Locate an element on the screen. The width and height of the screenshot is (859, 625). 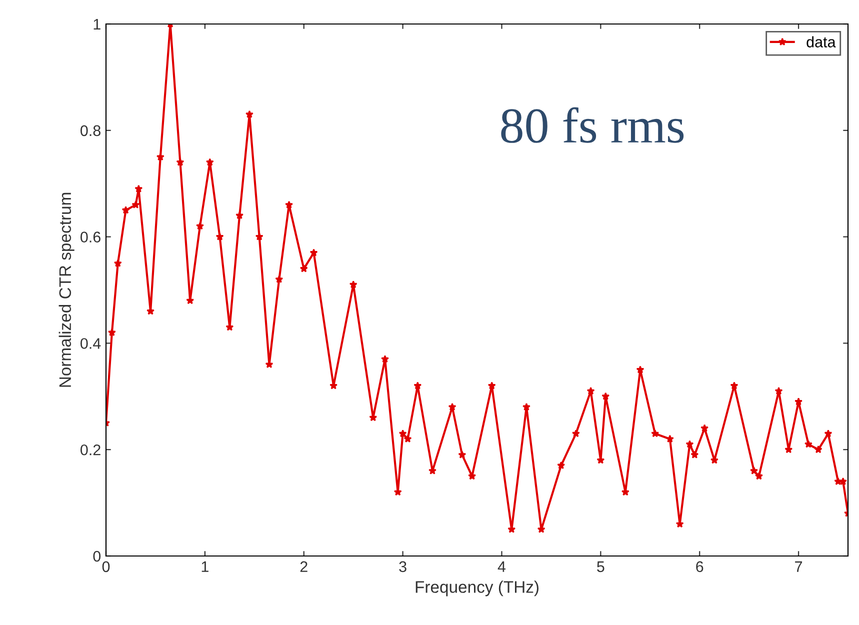
y-axis-title: Normalized CTR spectrum is located at coordinates (66, 289).